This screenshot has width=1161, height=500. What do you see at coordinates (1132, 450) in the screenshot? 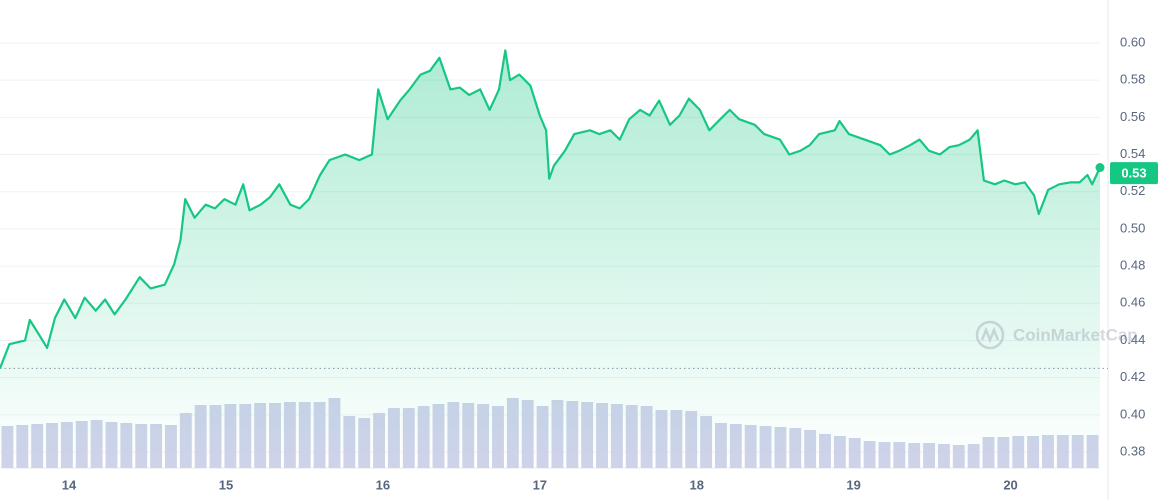
I see `y-tick-label: 0.38` at bounding box center [1132, 450].